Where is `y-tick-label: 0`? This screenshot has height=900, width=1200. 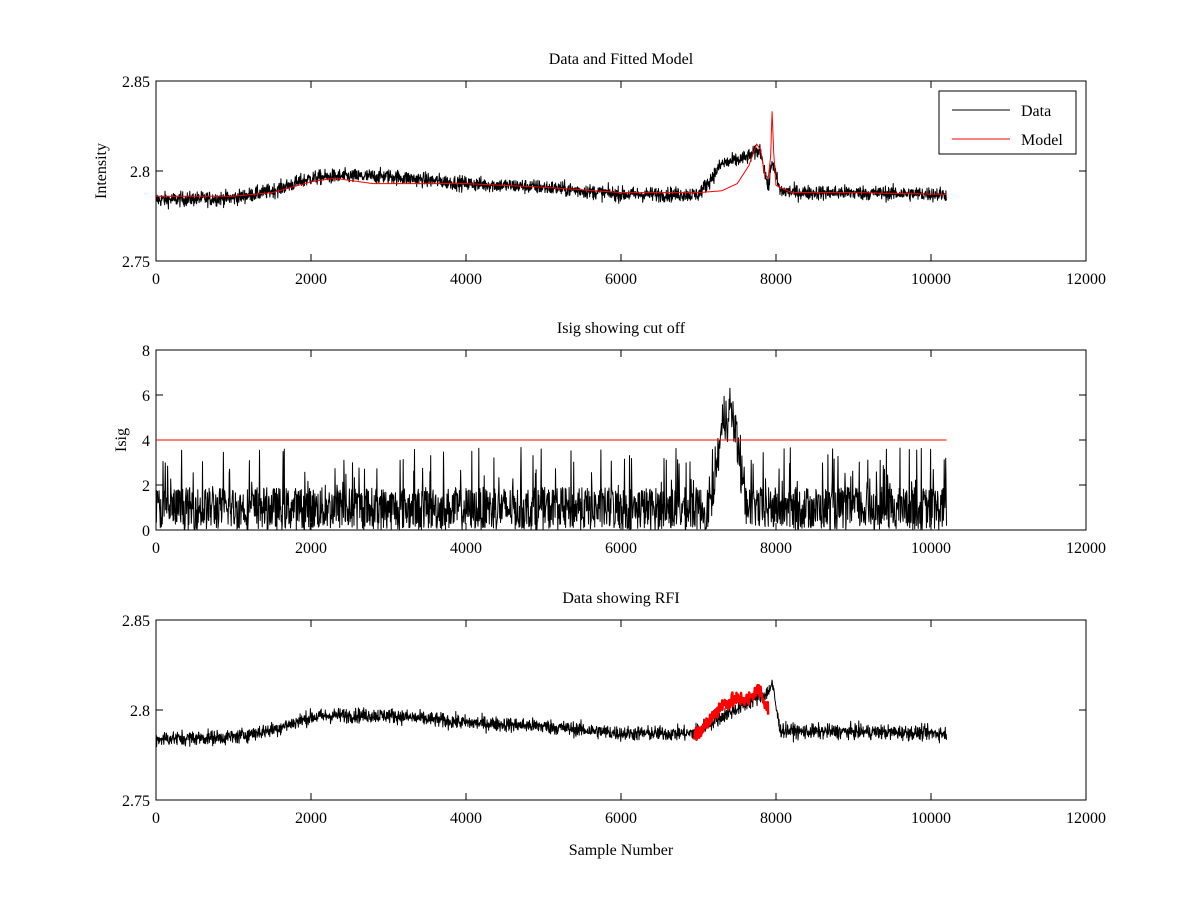
y-tick-label: 0 is located at coordinates (146, 531).